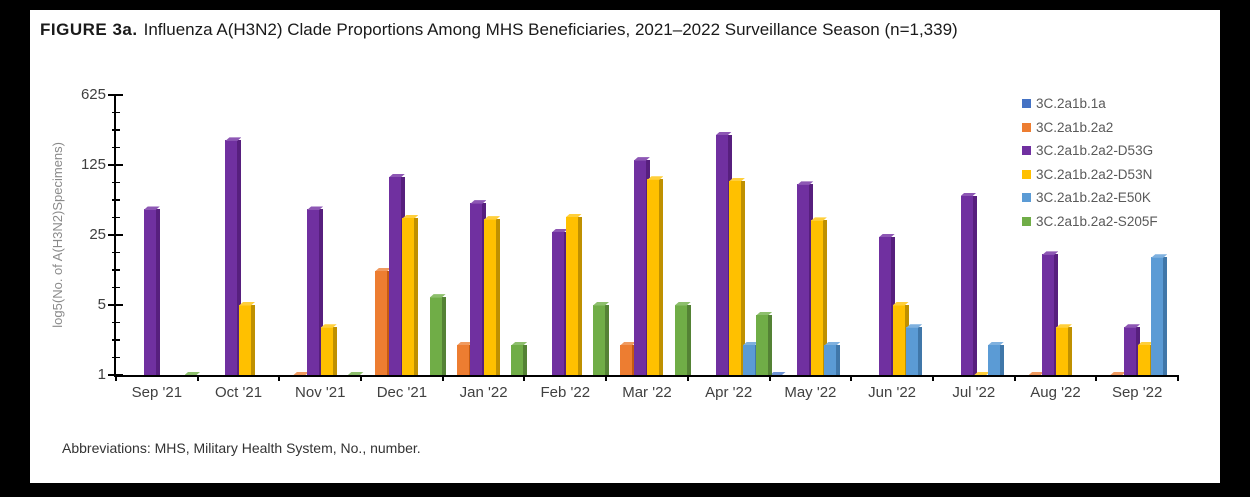 The height and width of the screenshot is (497, 1250). What do you see at coordinates (89, 29) in the screenshot?
I see `figure-number: FIGURE 3a.` at bounding box center [89, 29].